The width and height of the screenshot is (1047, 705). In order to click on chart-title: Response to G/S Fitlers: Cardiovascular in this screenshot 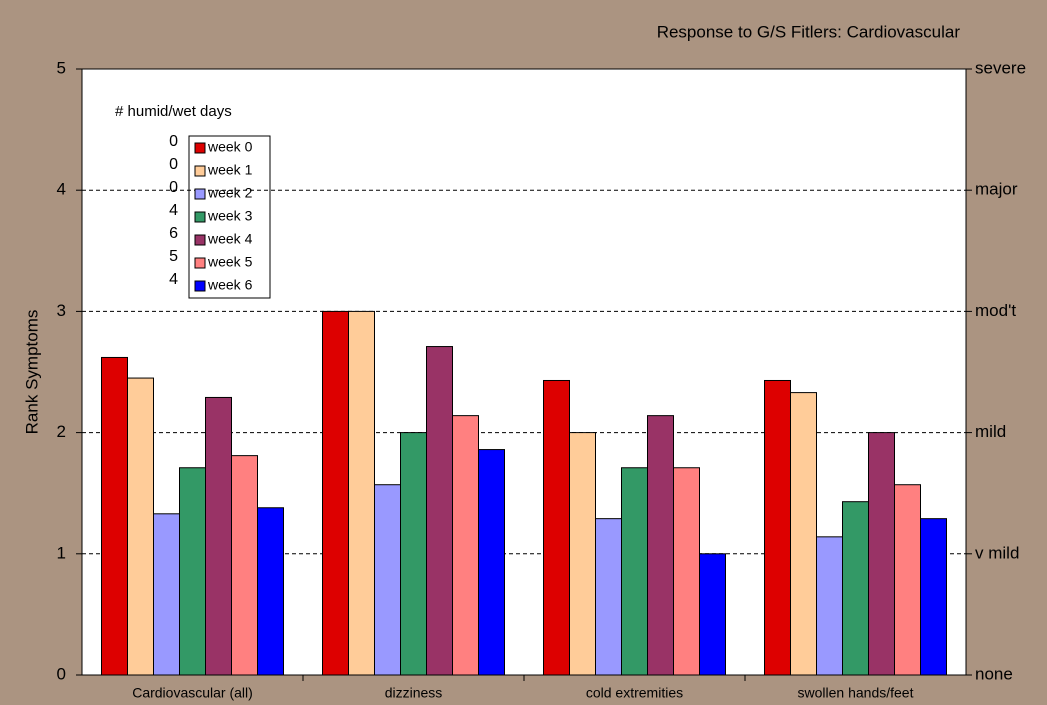, I will do `click(809, 31)`.